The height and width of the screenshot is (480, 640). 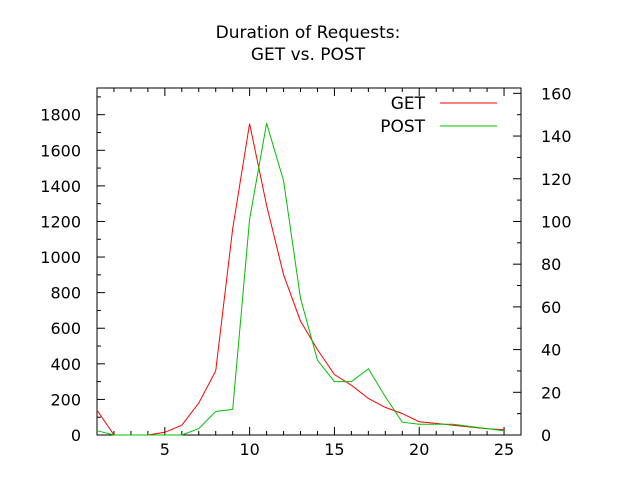 What do you see at coordinates (551, 350) in the screenshot?
I see `y2-tick-label: 40` at bounding box center [551, 350].